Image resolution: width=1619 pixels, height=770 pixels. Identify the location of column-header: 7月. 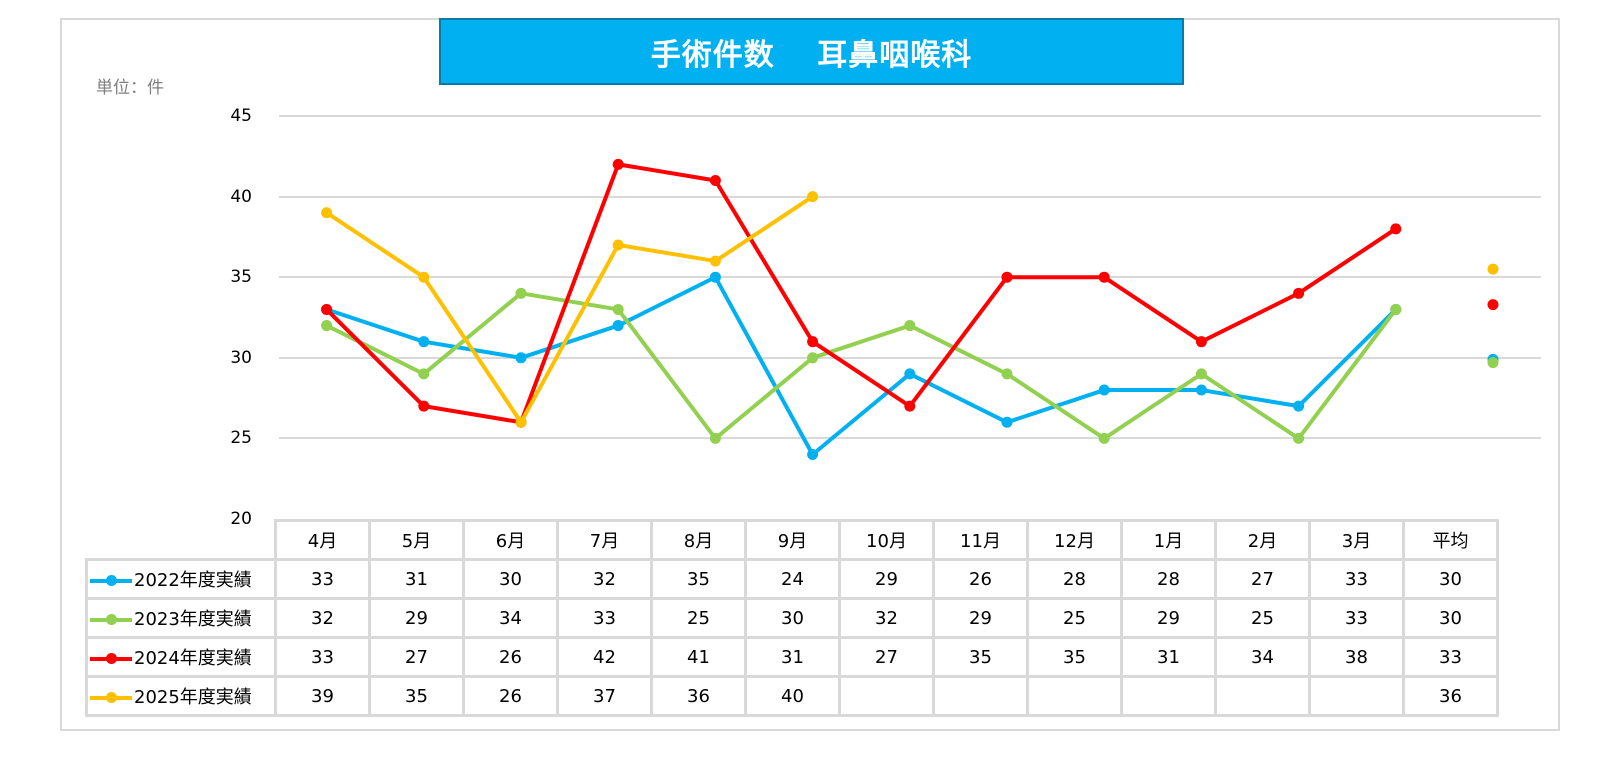
(604, 540).